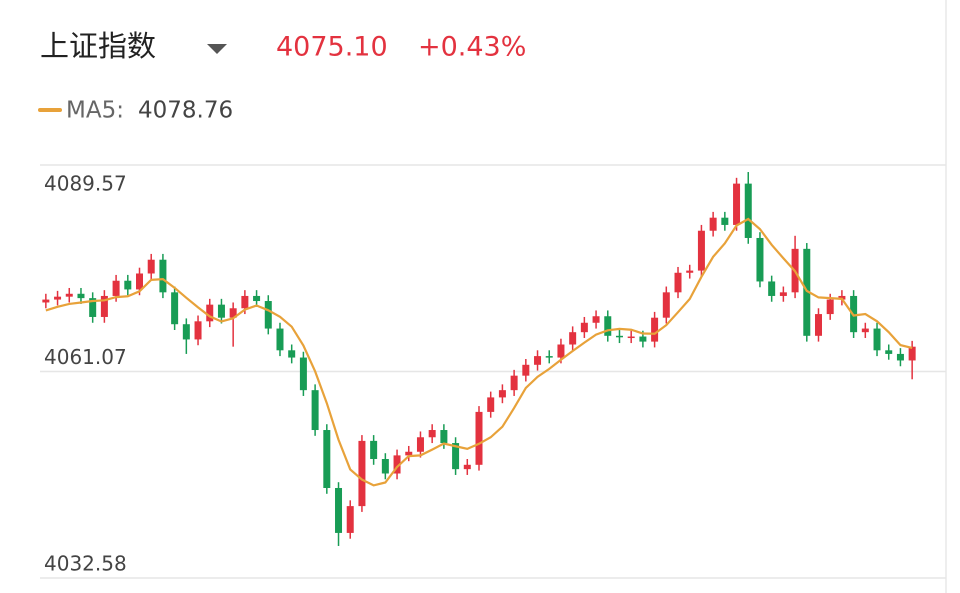 The image size is (960, 593). What do you see at coordinates (332, 47) in the screenshot?
I see `price: 4075.10` at bounding box center [332, 47].